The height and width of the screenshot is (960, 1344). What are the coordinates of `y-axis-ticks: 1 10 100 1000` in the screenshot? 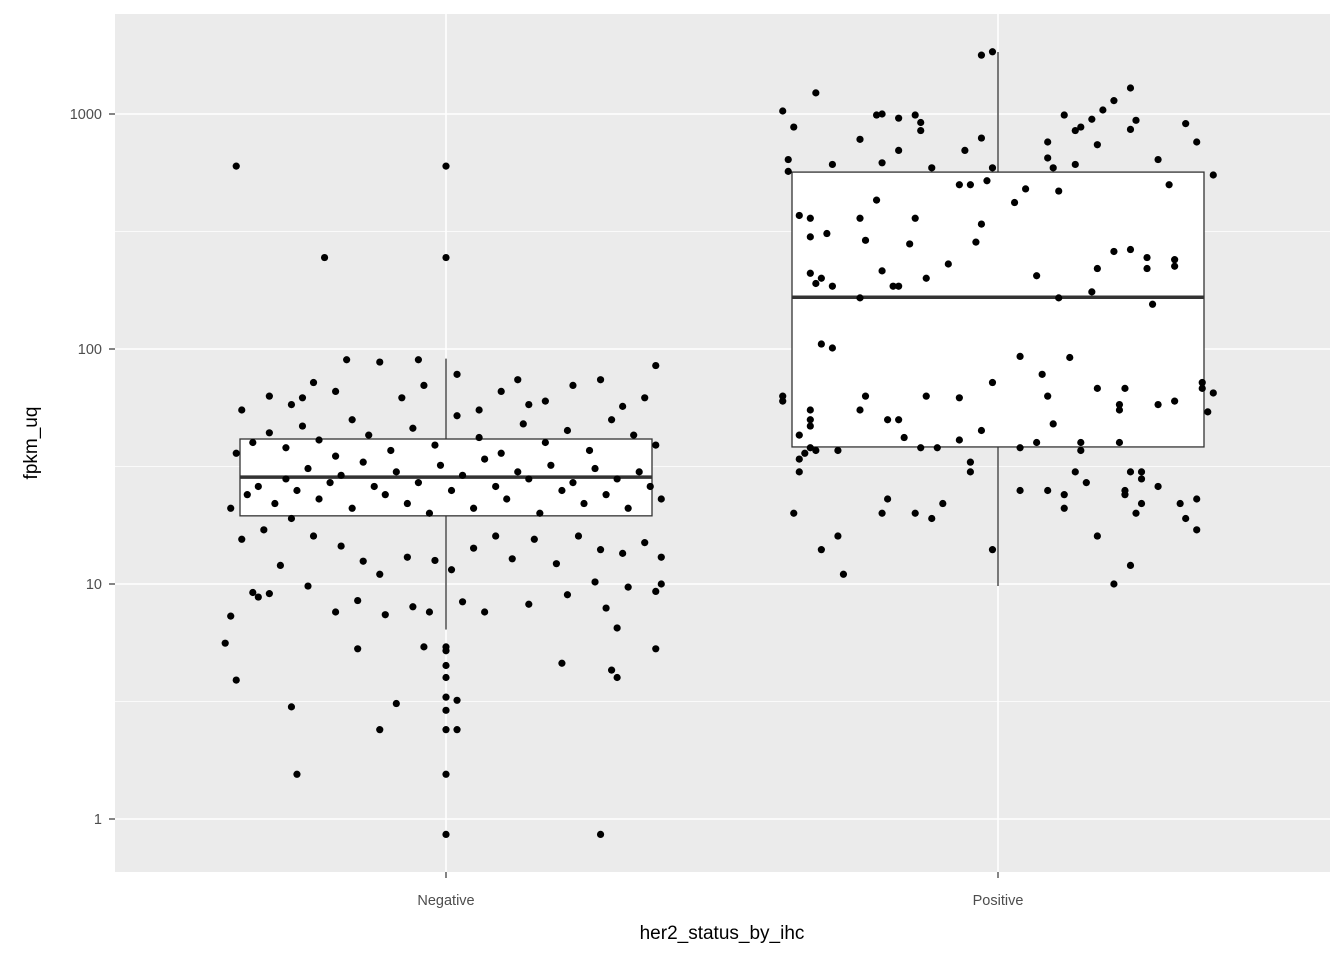 It's located at (92, 467).